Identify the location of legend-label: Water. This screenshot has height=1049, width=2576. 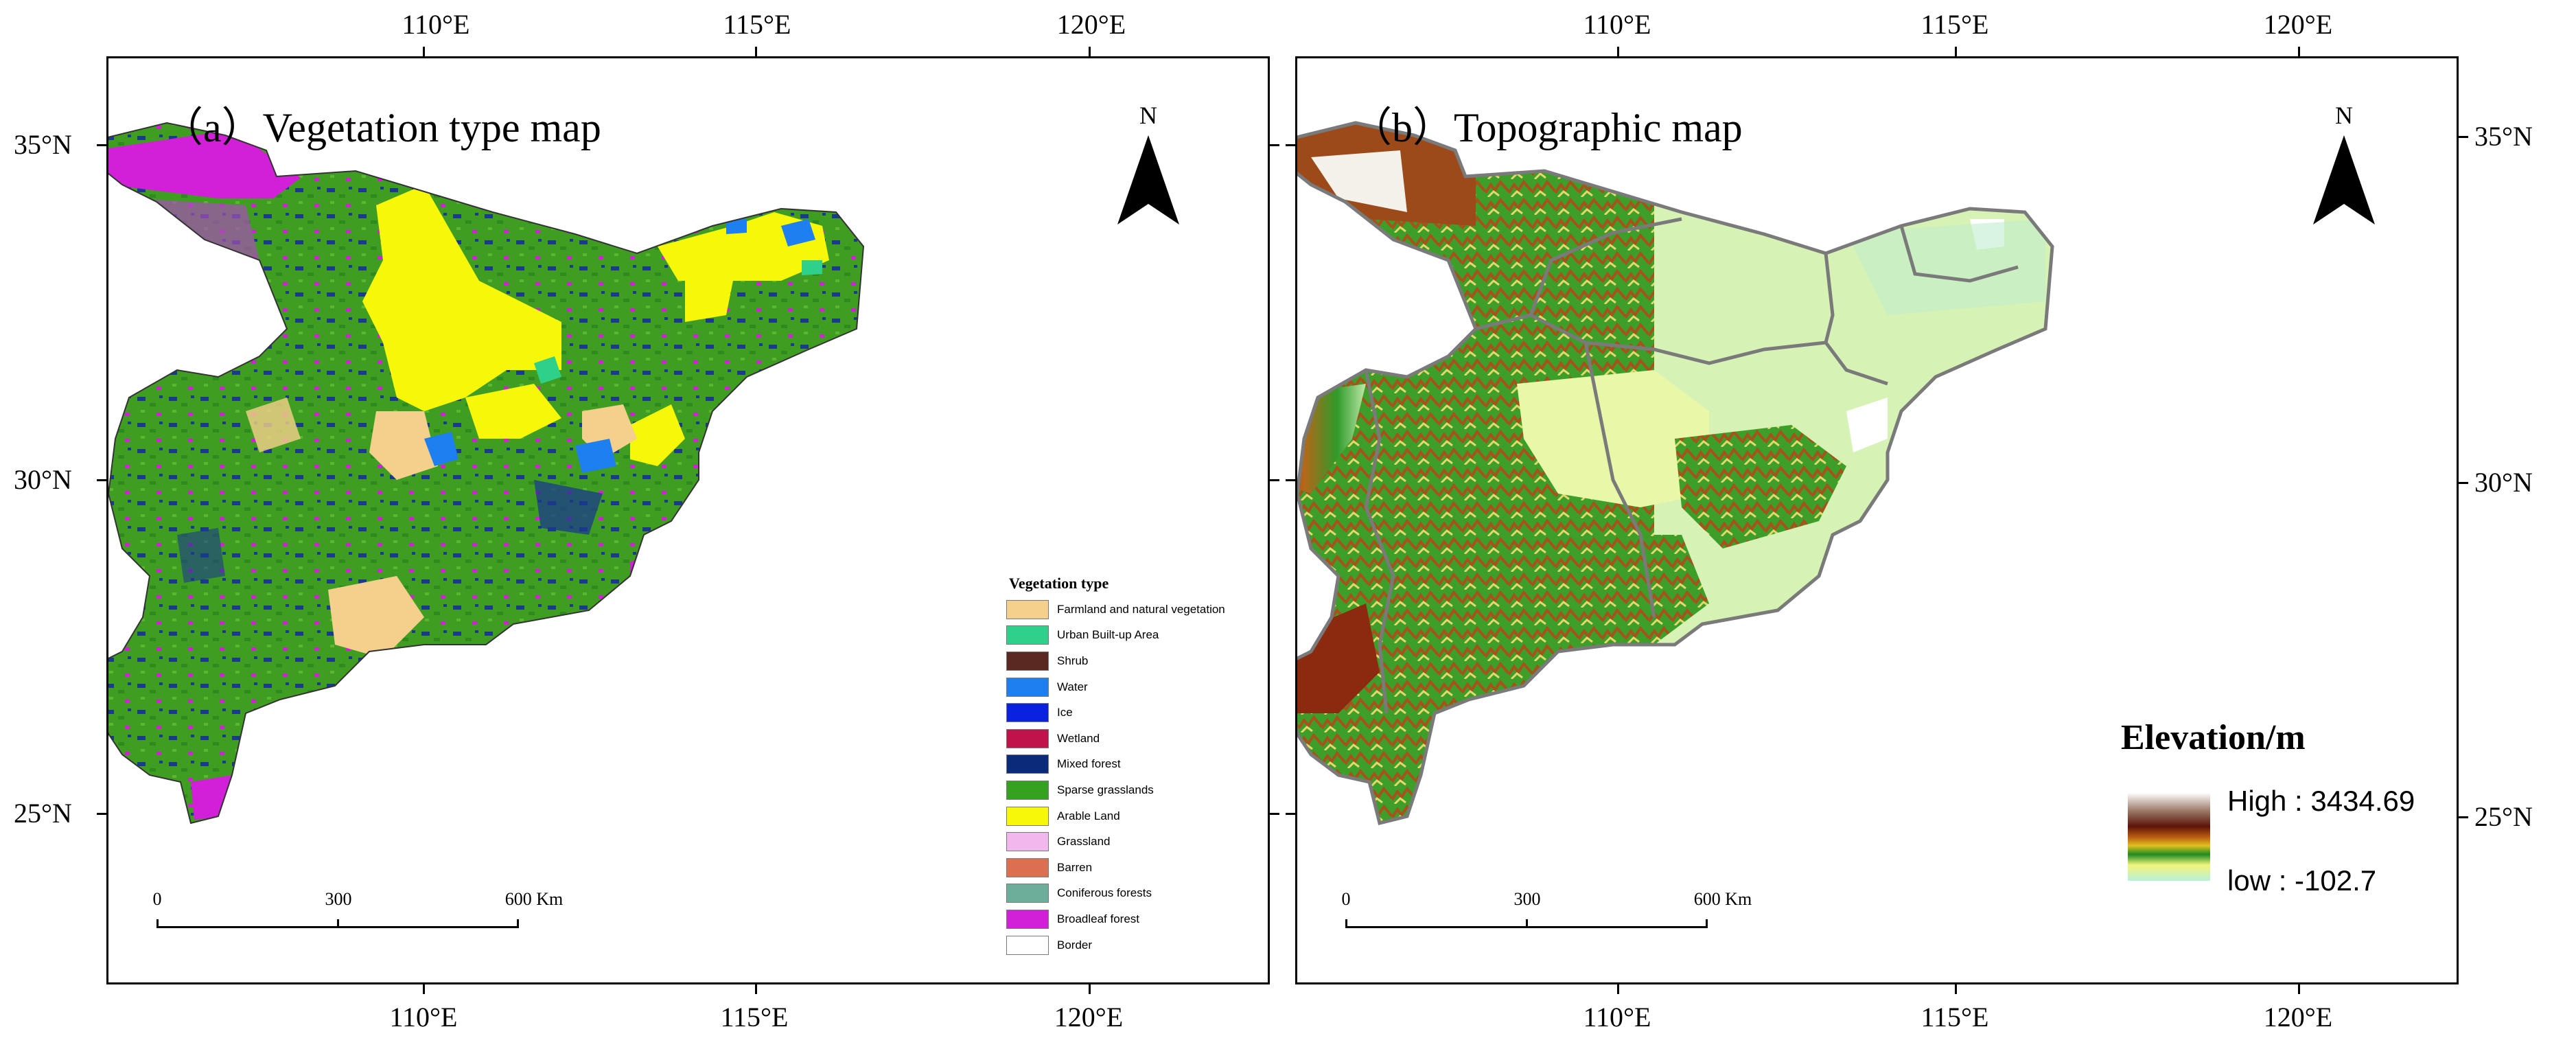
(1072, 686).